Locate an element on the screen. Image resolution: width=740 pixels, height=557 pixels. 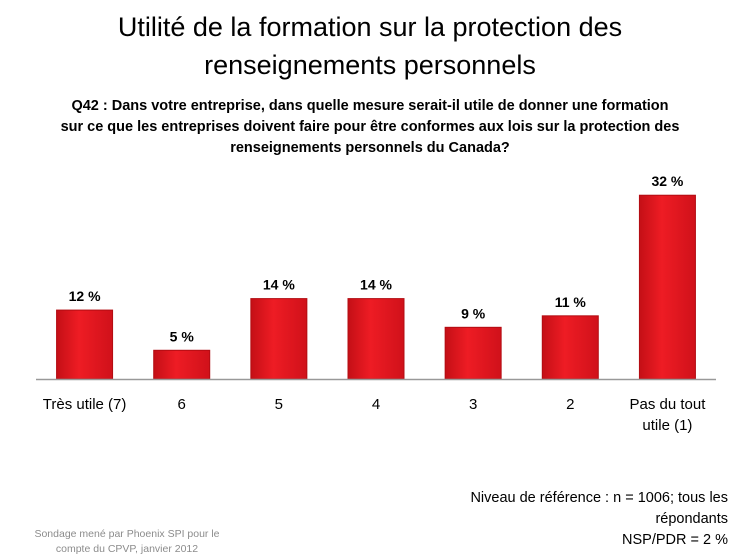
question-line-3: renseignements personnels du Canada? is located at coordinates (370, 148).